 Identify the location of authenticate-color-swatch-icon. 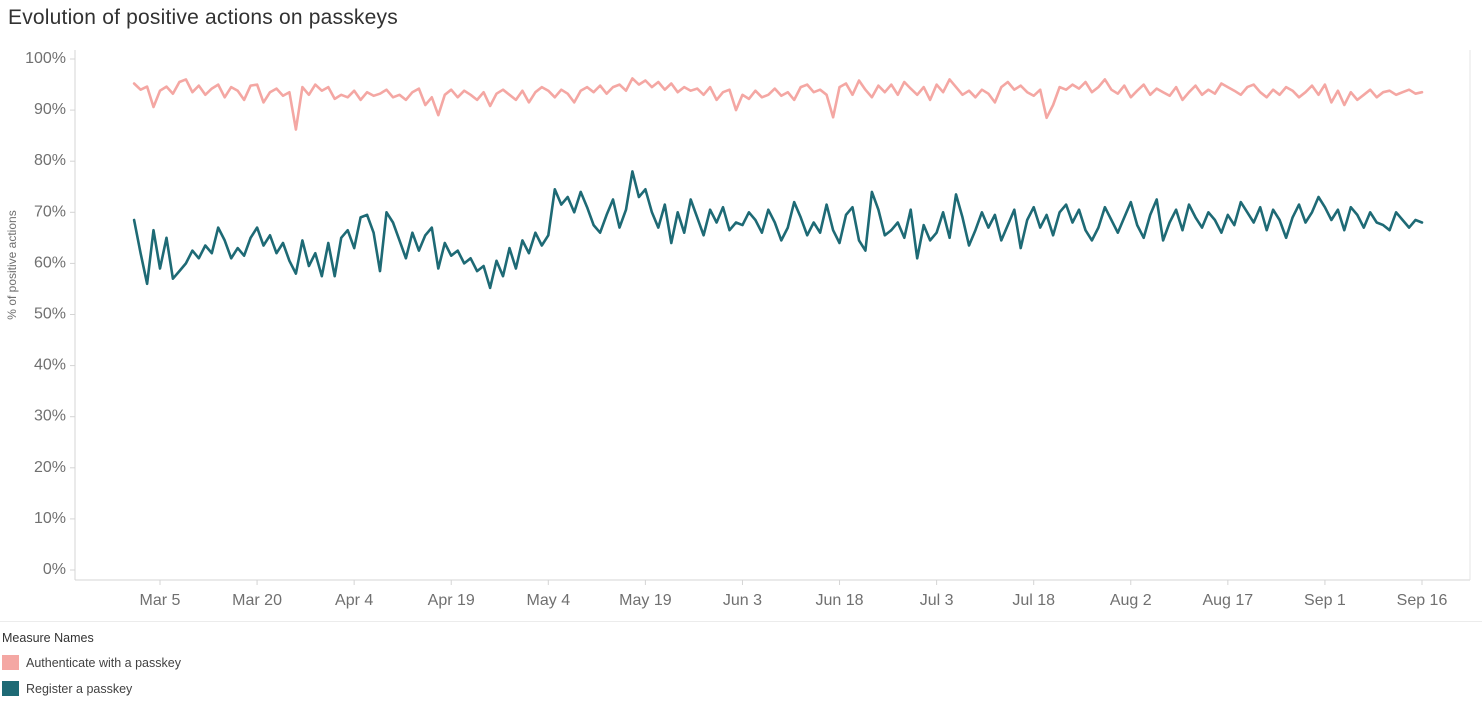
(10, 662).